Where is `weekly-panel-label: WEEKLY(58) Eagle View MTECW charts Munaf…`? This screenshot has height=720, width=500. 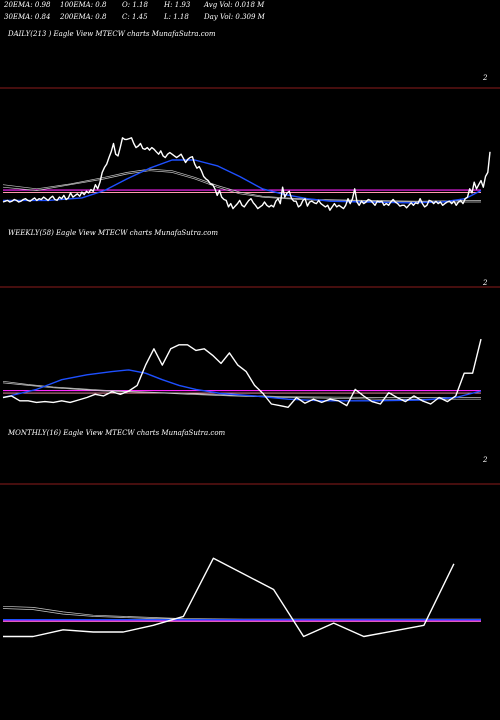 weekly-panel-label: WEEKLY(58) Eagle View MTECW charts Munaf… is located at coordinates (113, 233).